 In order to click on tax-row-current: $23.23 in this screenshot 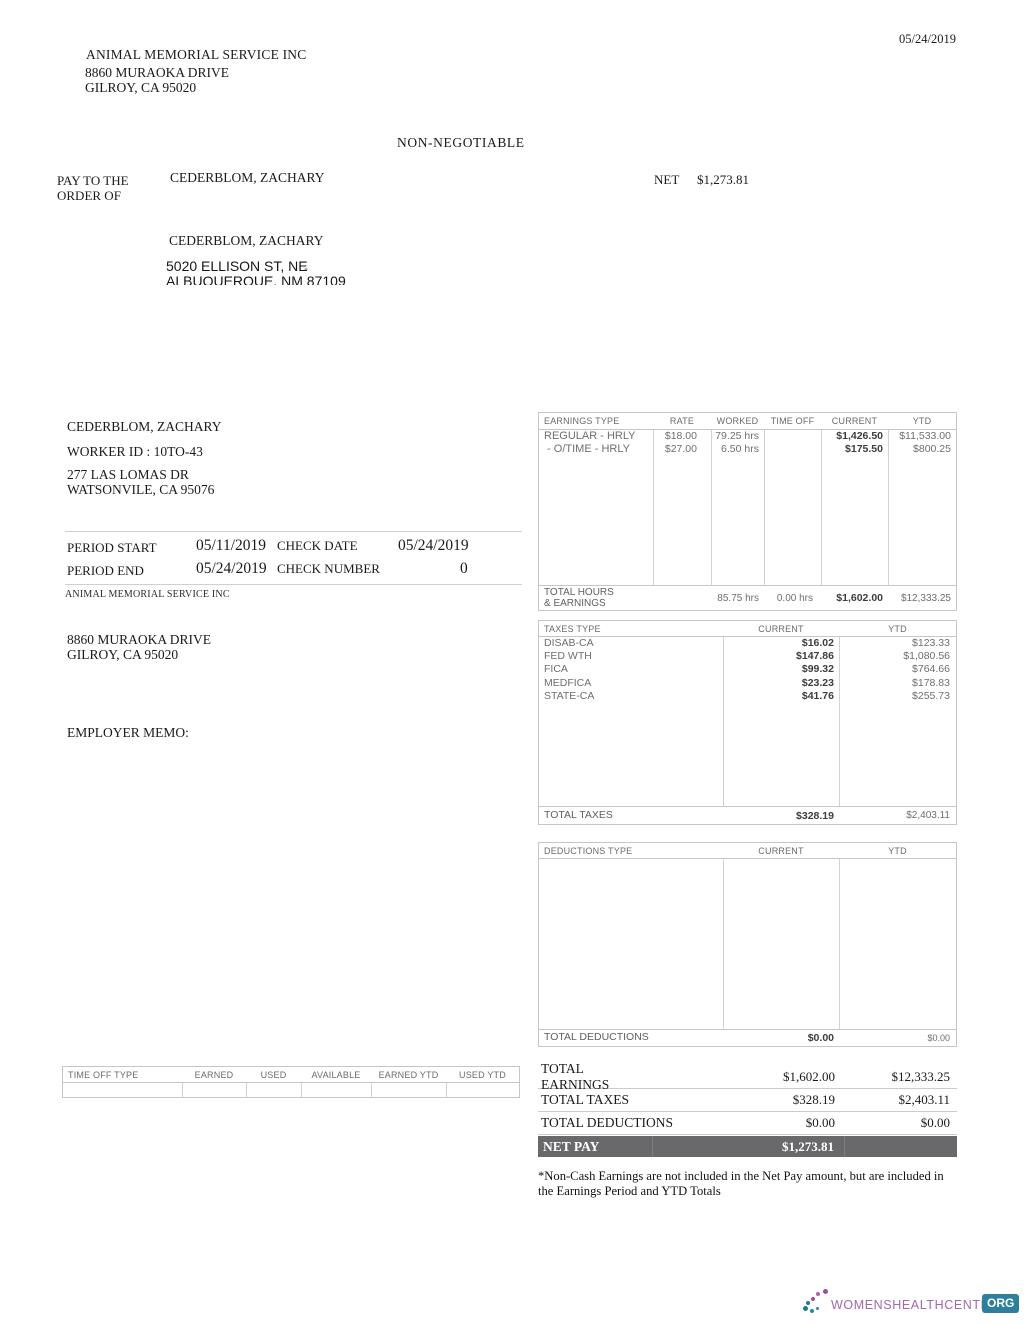, I will do `click(817, 682)`.